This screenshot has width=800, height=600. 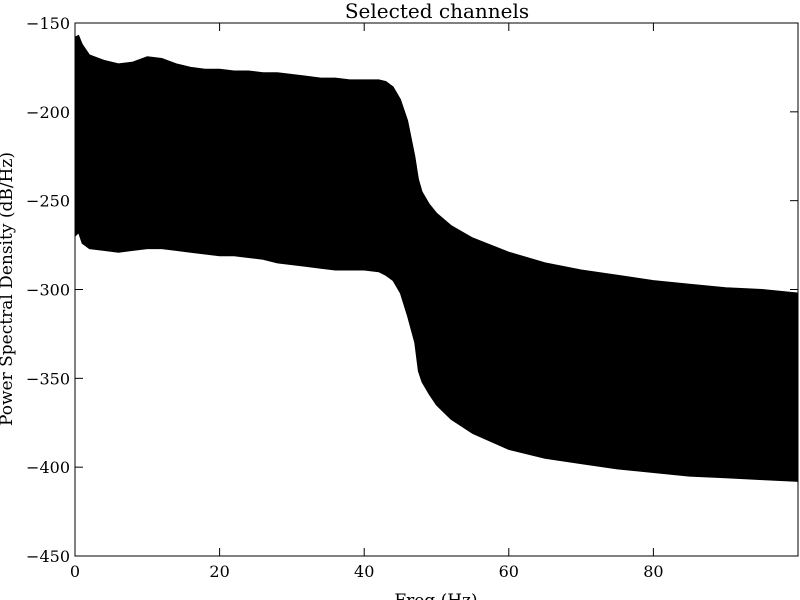 What do you see at coordinates (48, 201) in the screenshot?
I see `y-tick-label: −250` at bounding box center [48, 201].